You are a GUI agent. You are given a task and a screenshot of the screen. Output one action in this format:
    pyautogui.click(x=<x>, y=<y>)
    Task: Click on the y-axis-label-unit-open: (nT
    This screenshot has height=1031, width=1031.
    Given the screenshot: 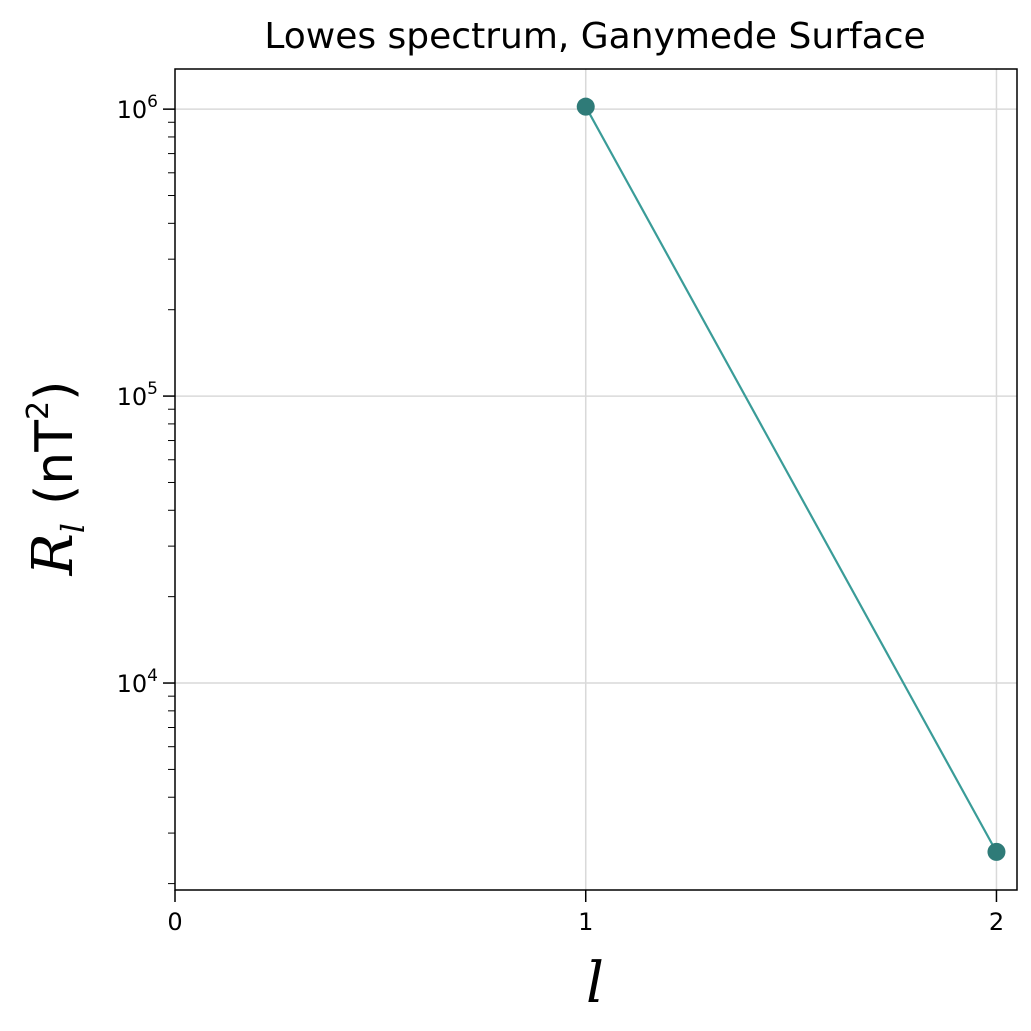 What is the action you would take?
    pyautogui.click(x=55, y=462)
    